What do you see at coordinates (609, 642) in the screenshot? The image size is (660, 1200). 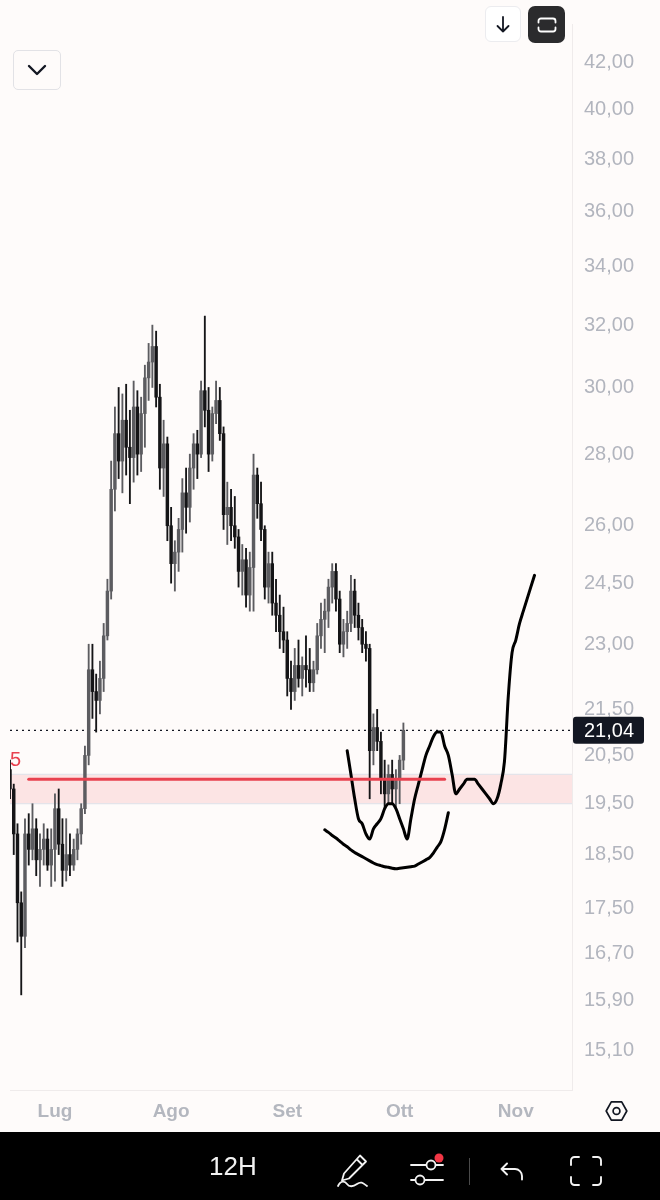 I see `y-tick-label: 23,00` at bounding box center [609, 642].